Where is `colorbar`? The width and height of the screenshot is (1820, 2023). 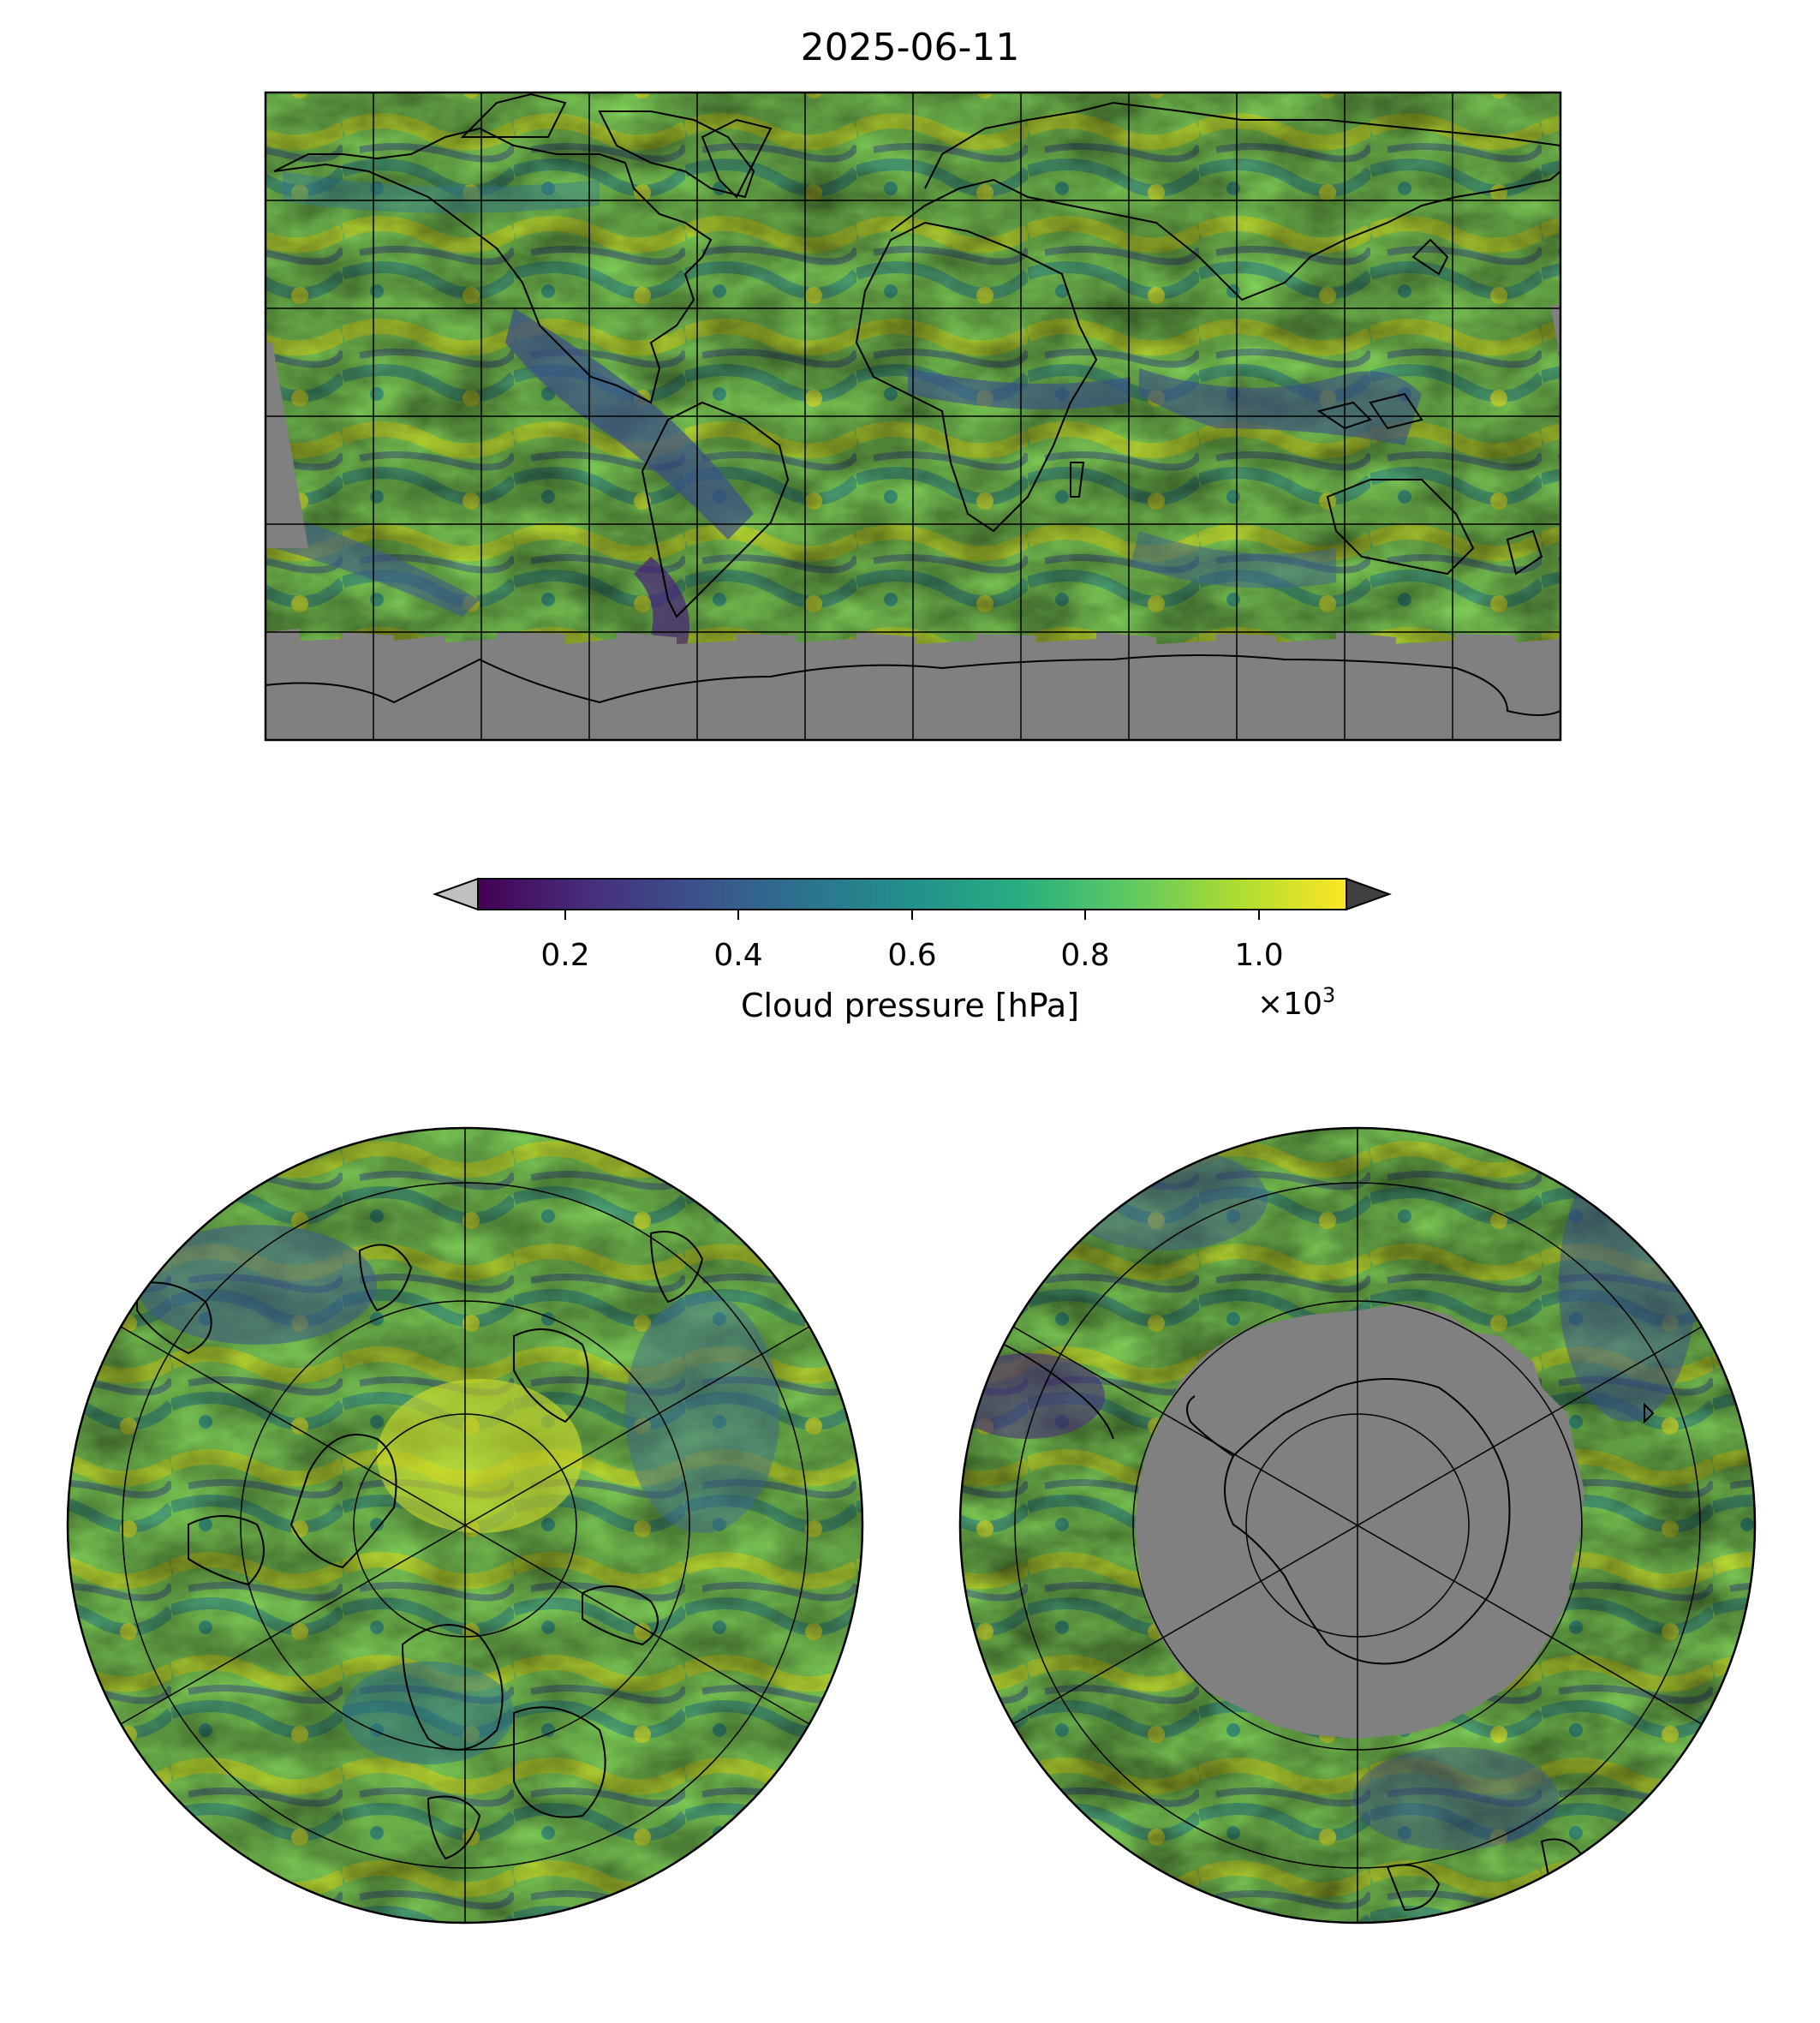 colorbar is located at coordinates (912, 898).